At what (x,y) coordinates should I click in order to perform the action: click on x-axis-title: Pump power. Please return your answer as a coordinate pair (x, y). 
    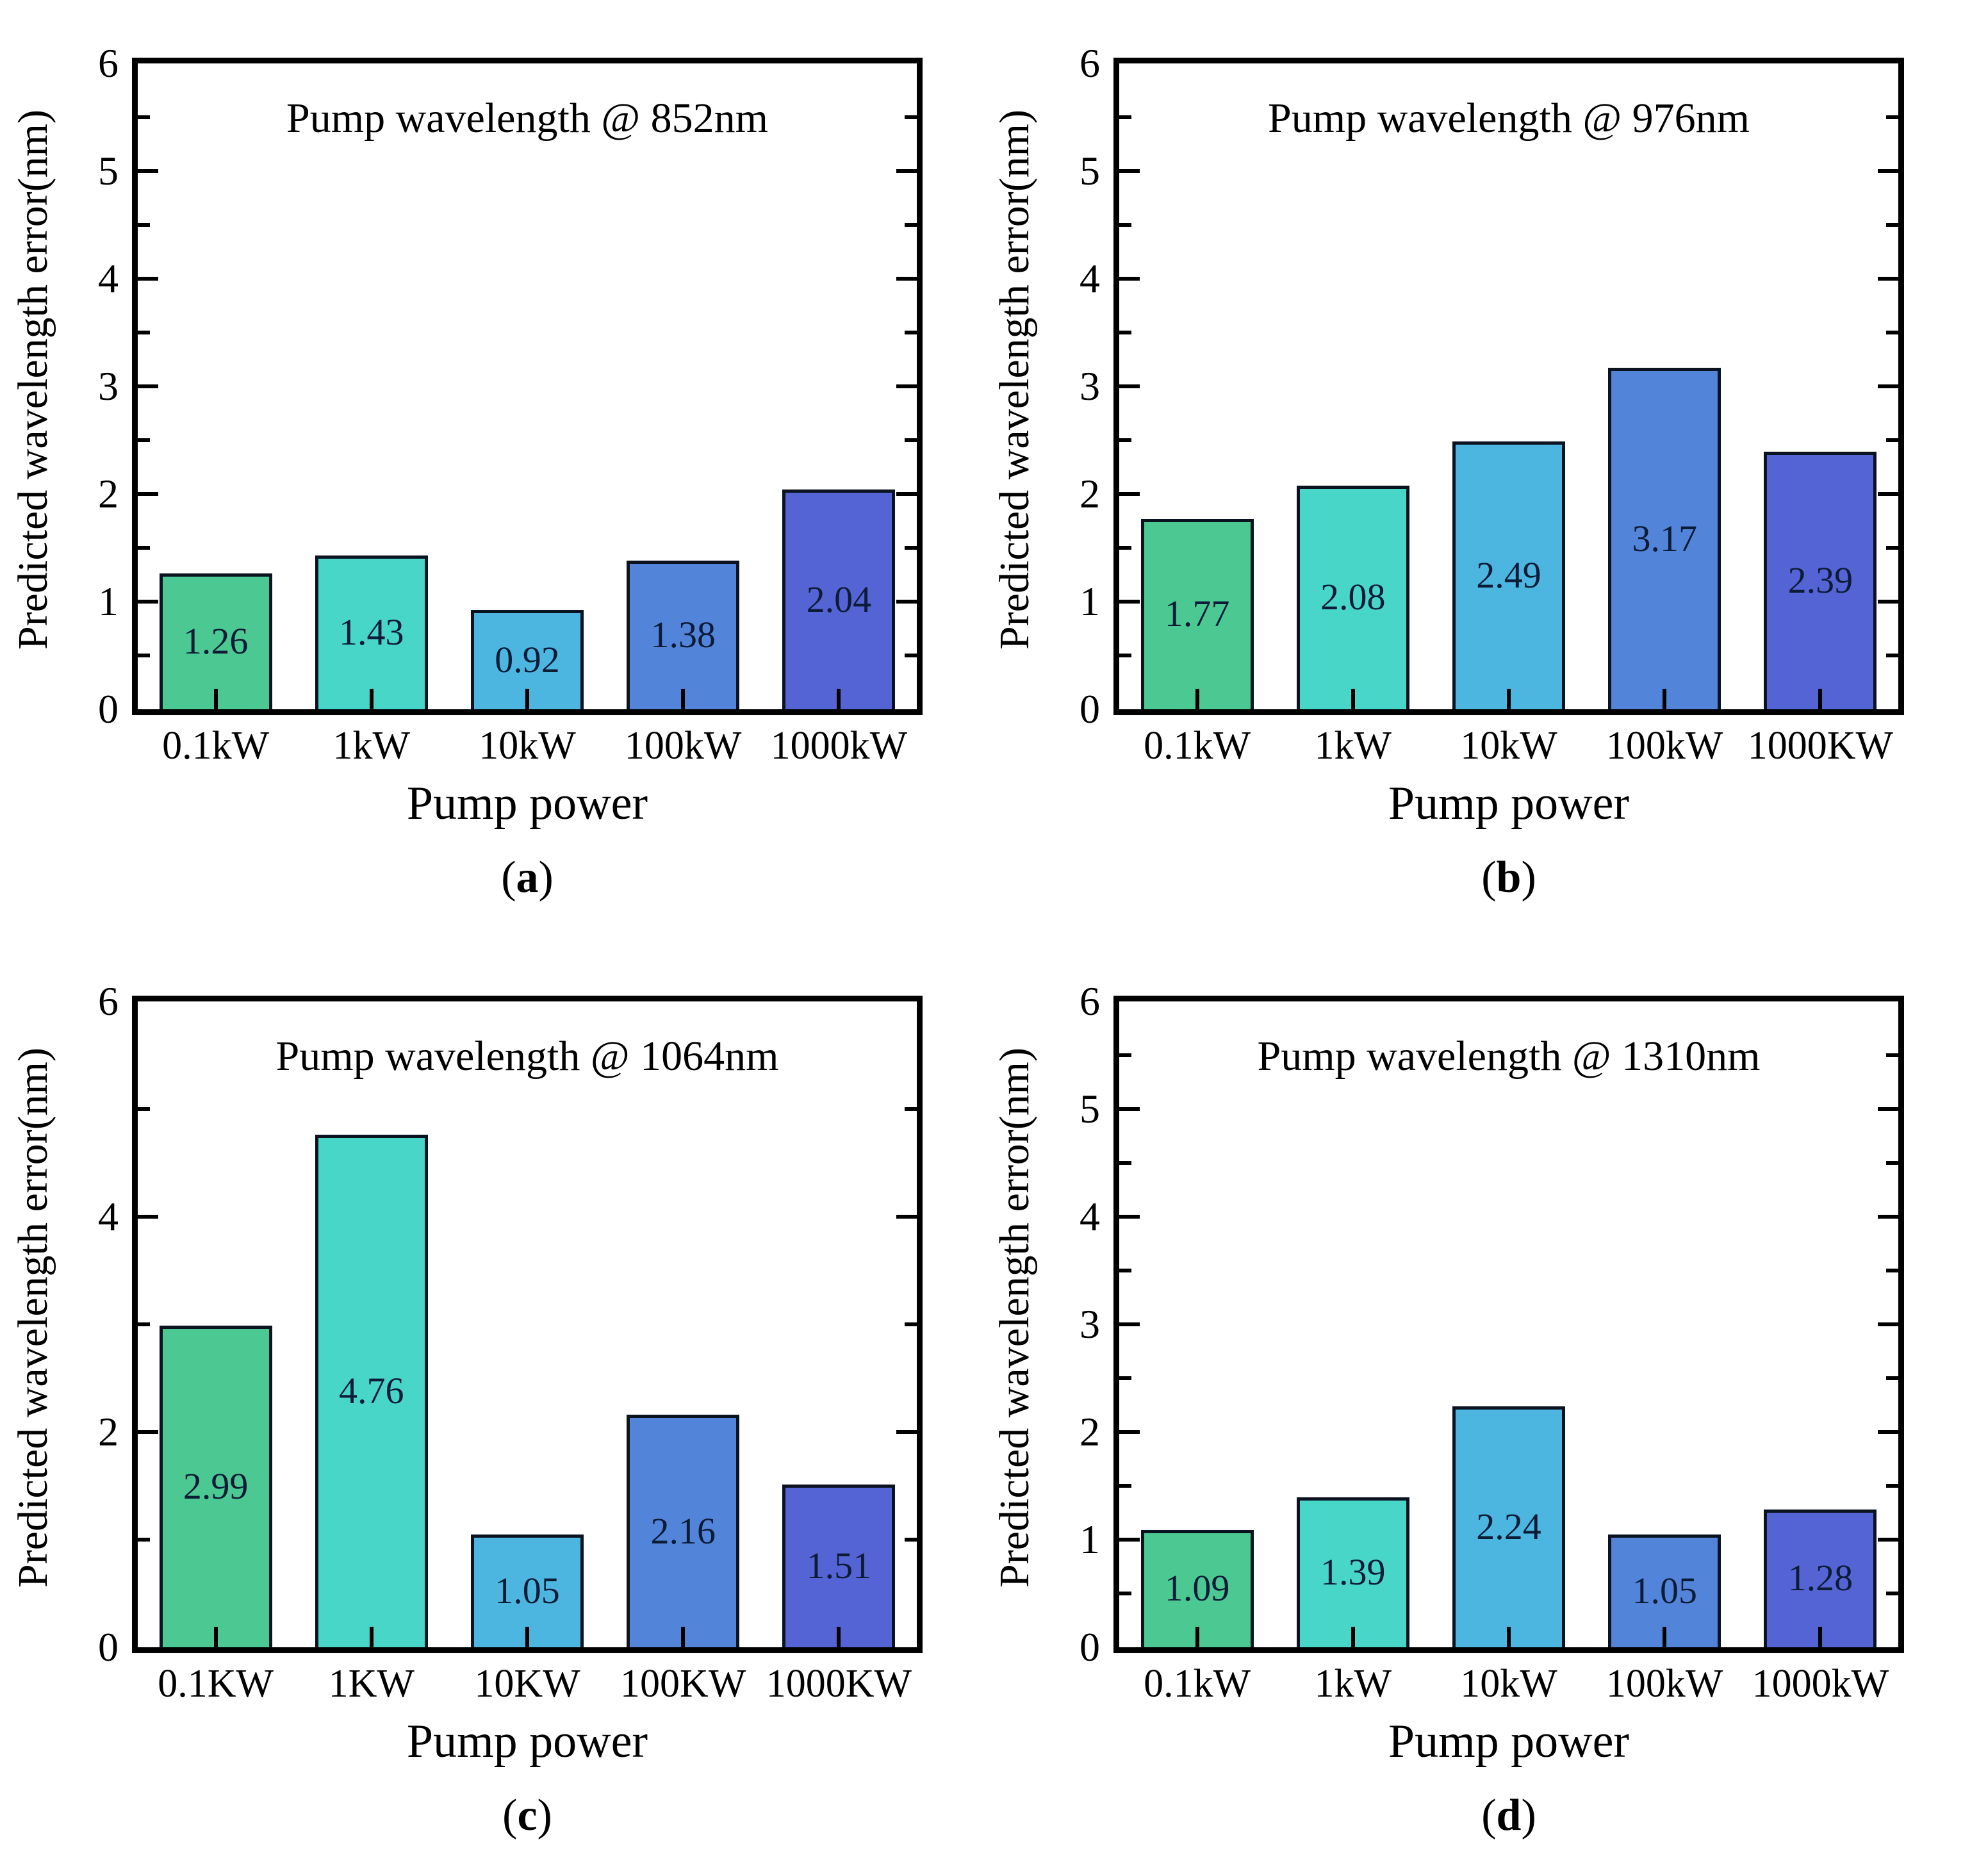
    Looking at the image, I should click on (1509, 803).